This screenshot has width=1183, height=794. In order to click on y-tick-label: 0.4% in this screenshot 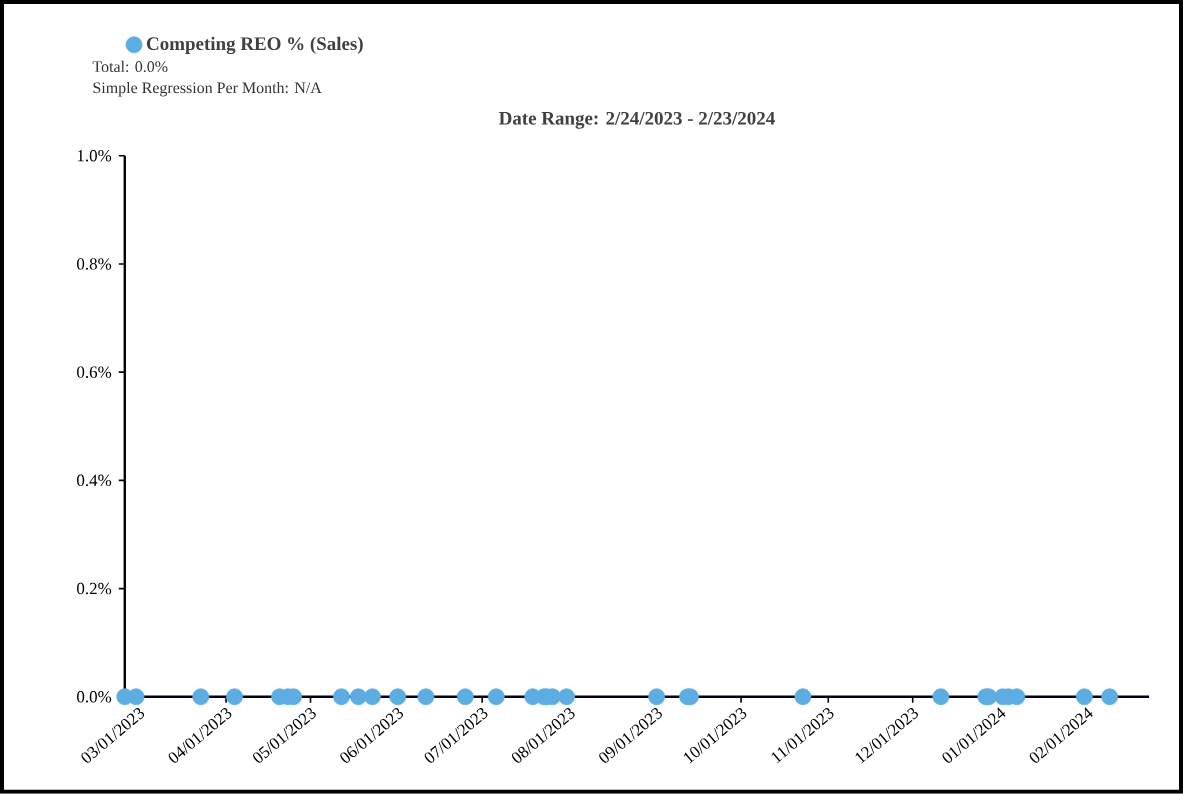, I will do `click(94, 480)`.